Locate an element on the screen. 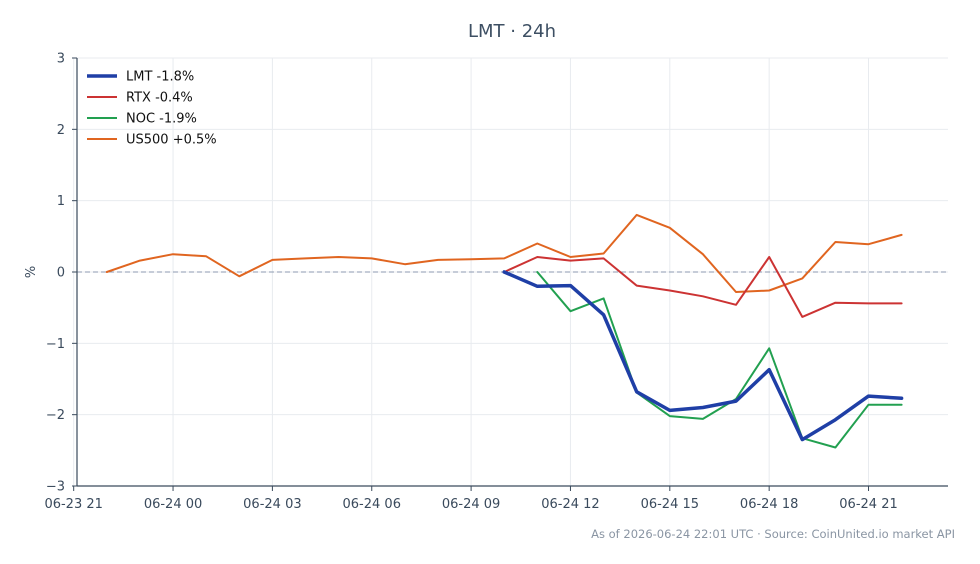 This screenshot has height=564, width=980. series-line-lmt is located at coordinates (703, 356).